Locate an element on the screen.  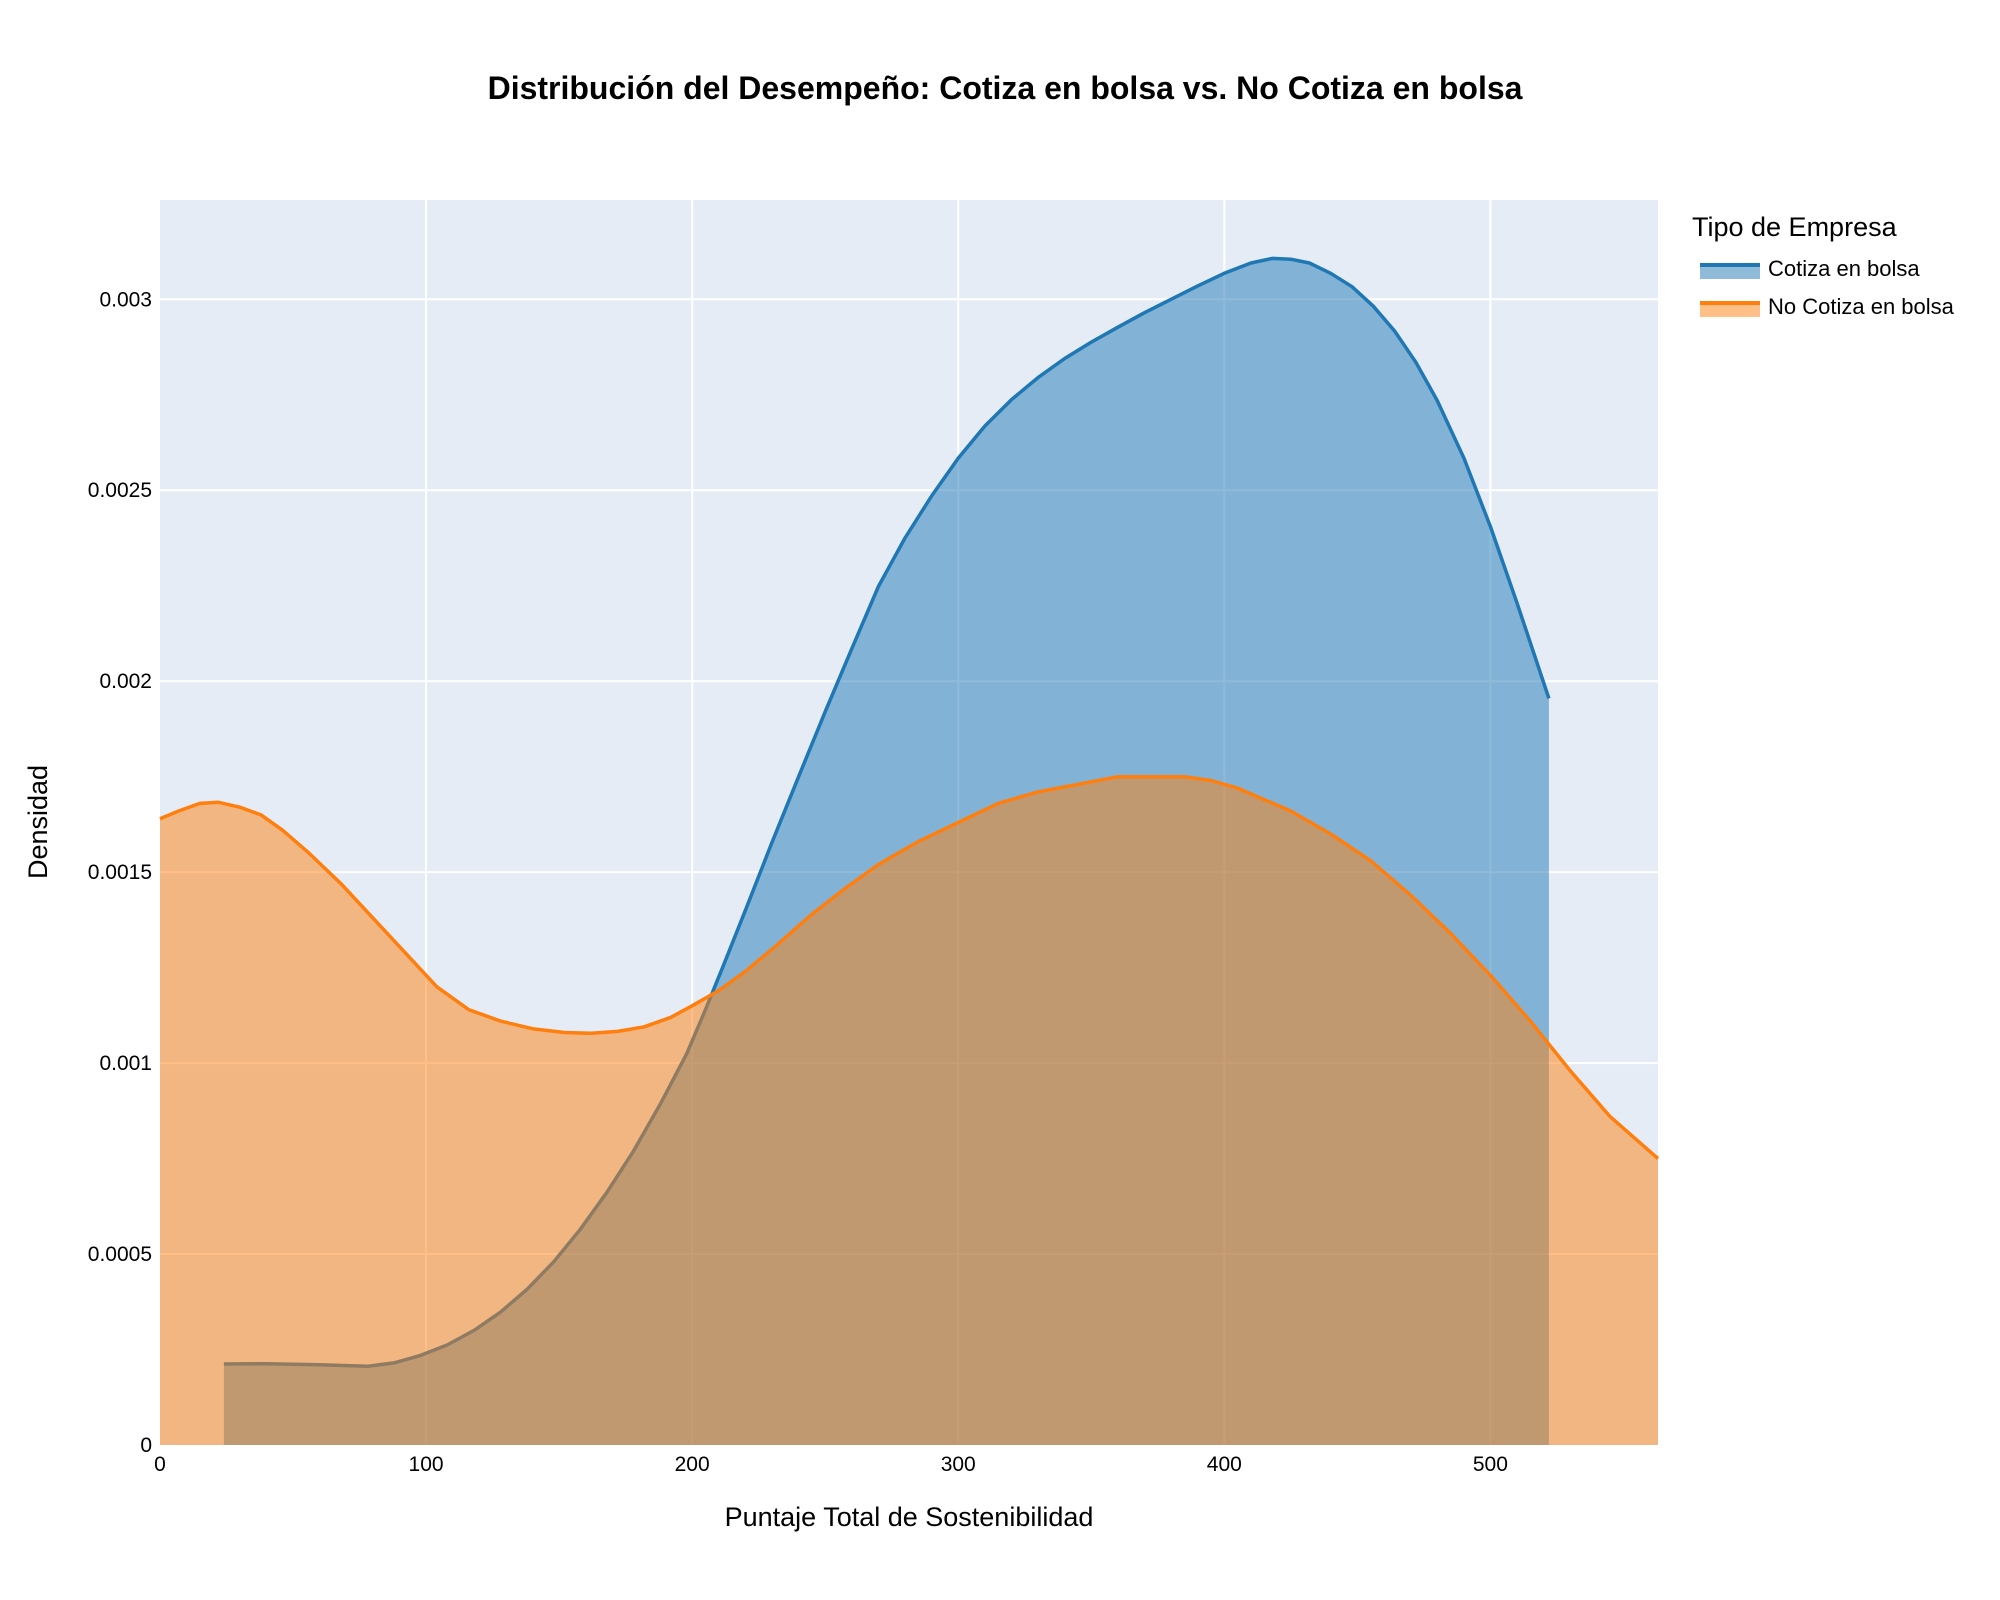
x-axis-title: Puntaje Total de Sostenibilidad is located at coordinates (909, 1517).